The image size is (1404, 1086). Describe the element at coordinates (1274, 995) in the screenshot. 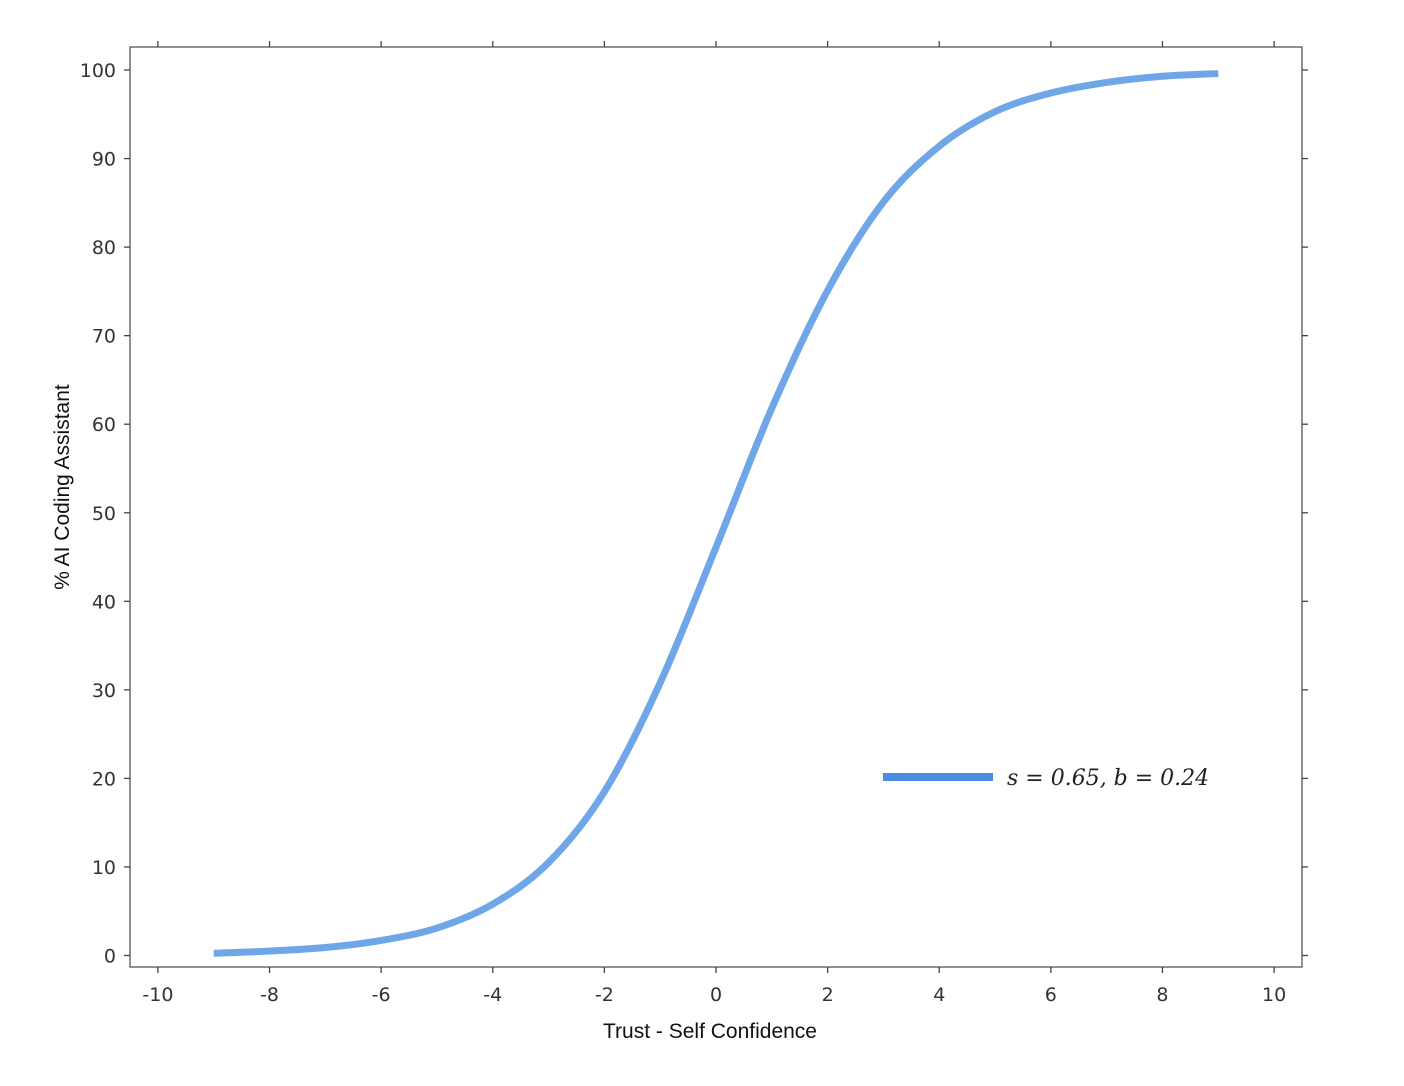

I see `x-tick-label: 10` at that location.